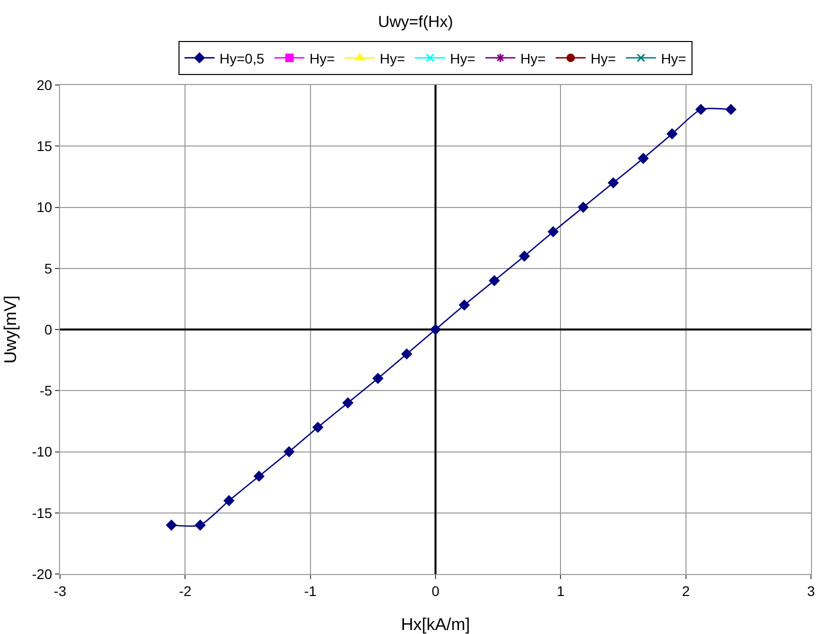 This screenshot has height=634, width=831. What do you see at coordinates (416, 23) in the screenshot?
I see `chart-title: Uwy=f(Hx)` at bounding box center [416, 23].